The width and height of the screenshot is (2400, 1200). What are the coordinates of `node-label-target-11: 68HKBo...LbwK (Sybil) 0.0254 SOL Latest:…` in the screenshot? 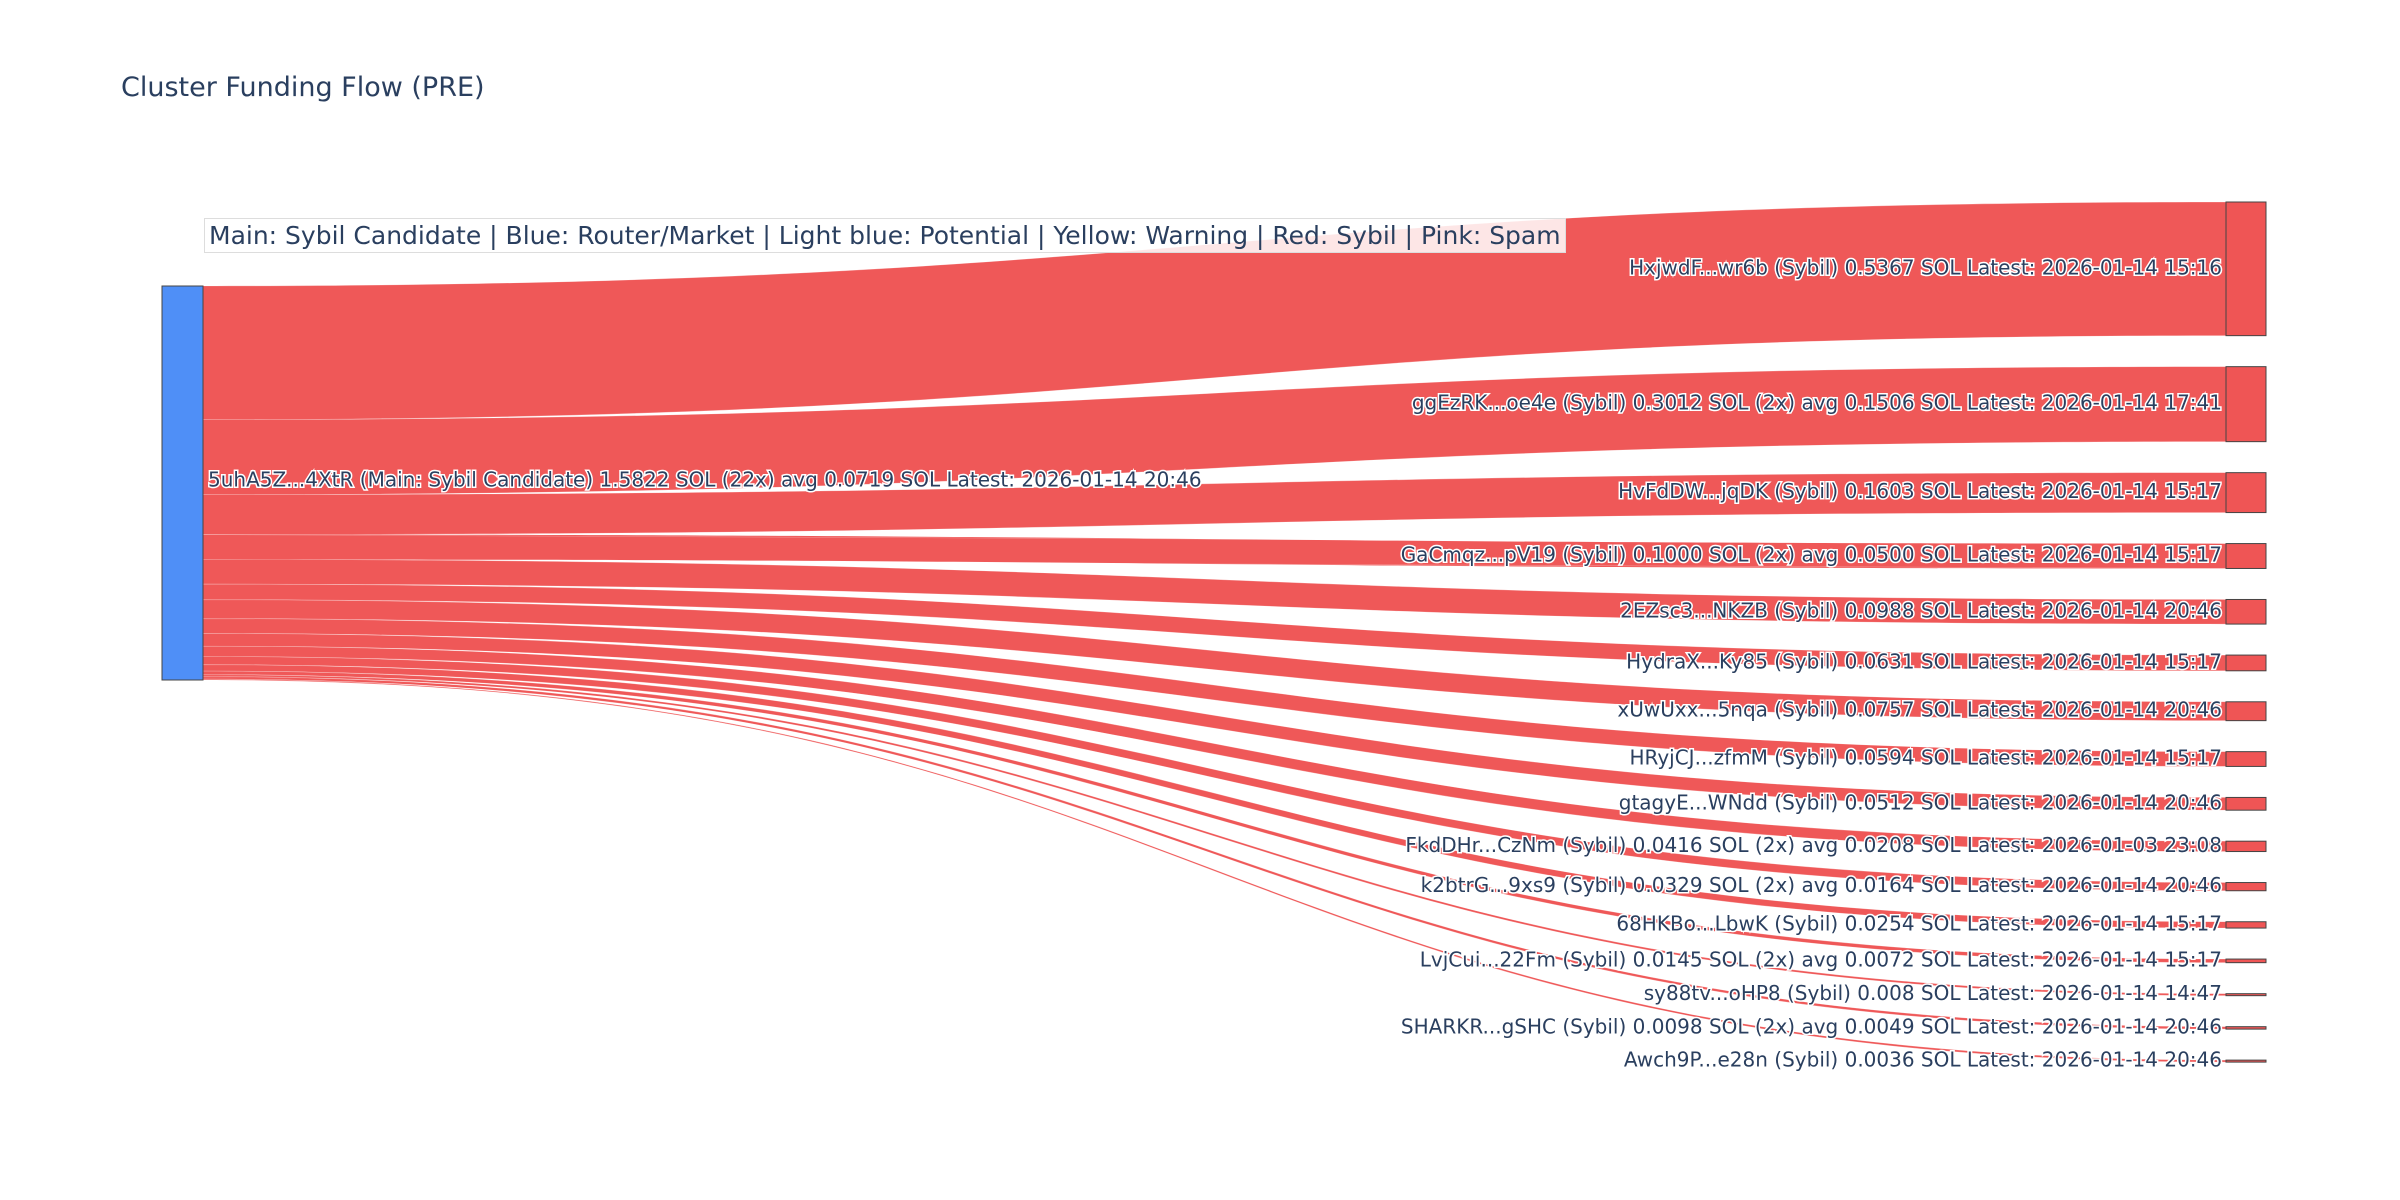 It's located at (1919, 923).